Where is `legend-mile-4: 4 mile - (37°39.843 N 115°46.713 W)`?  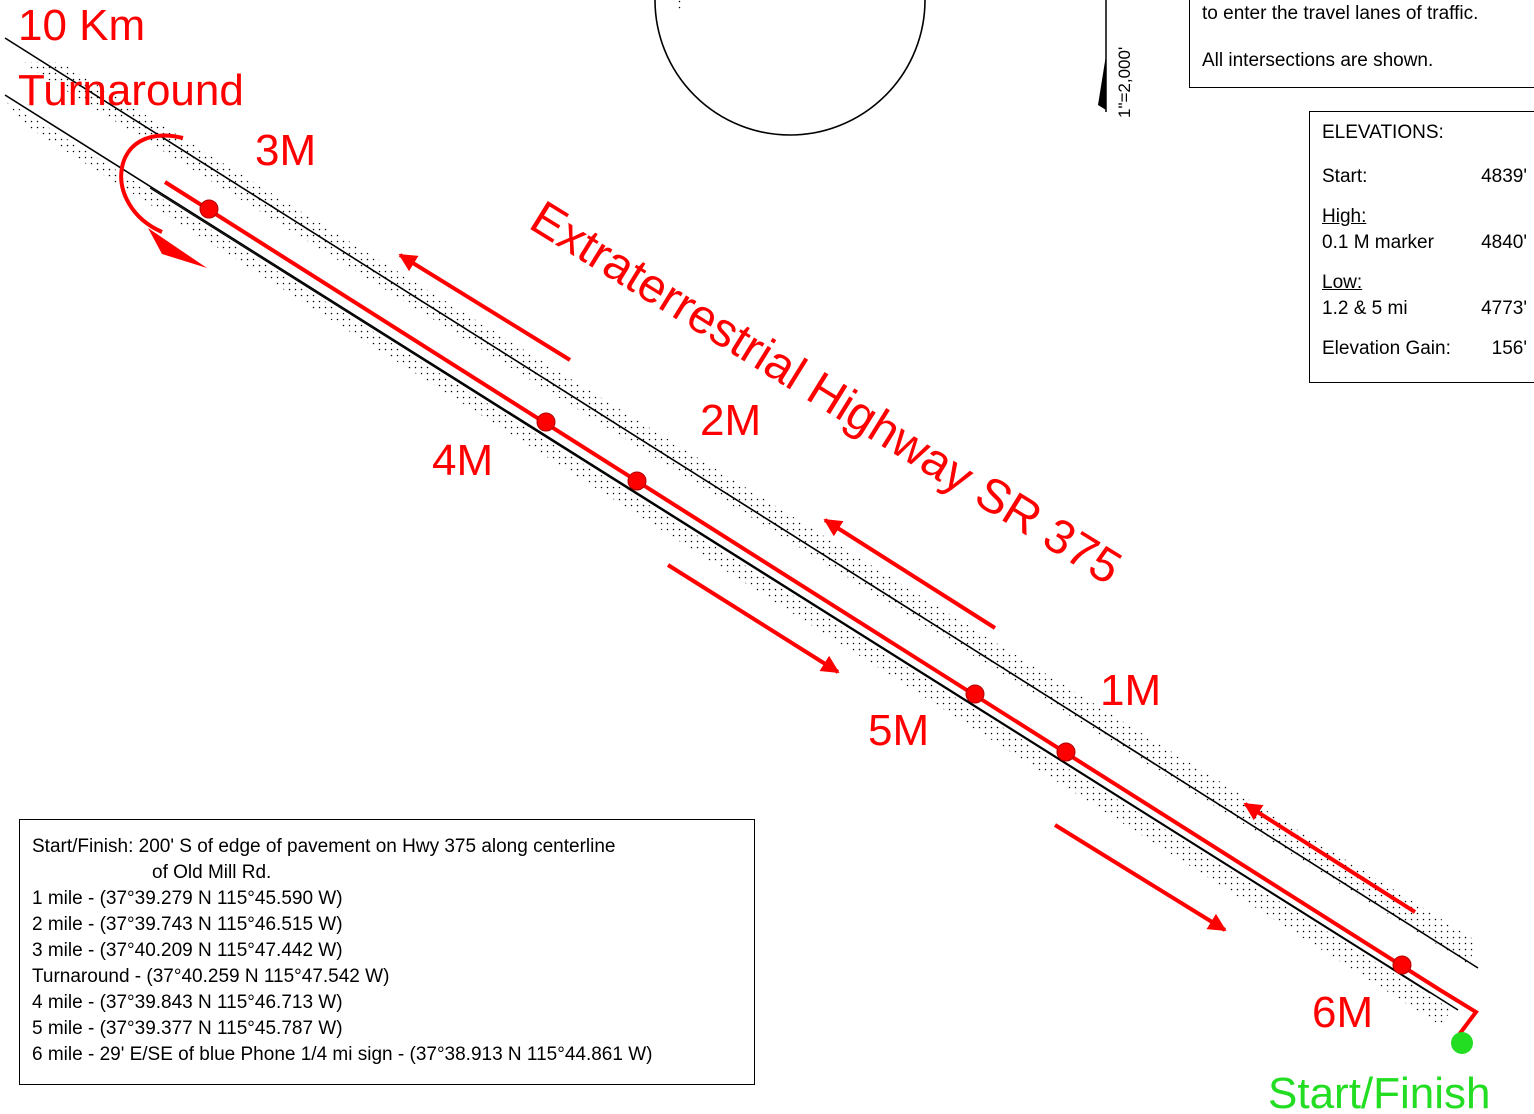 legend-mile-4: 4 mile - (37°39.843 N 115°46.713 W) is located at coordinates (187, 1002).